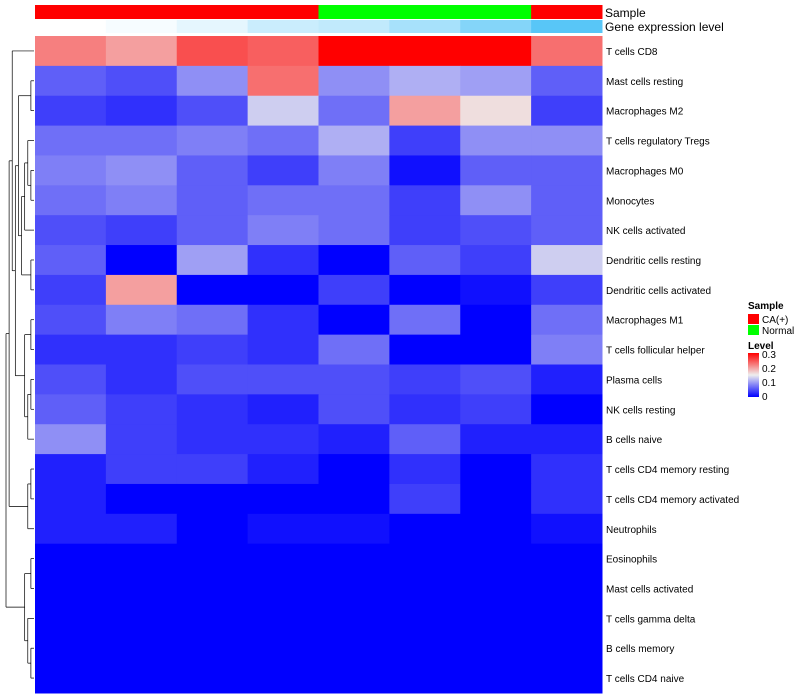 This screenshot has height=700, width=800. What do you see at coordinates (632, 52) in the screenshot?
I see `row-label: T cells CD8` at bounding box center [632, 52].